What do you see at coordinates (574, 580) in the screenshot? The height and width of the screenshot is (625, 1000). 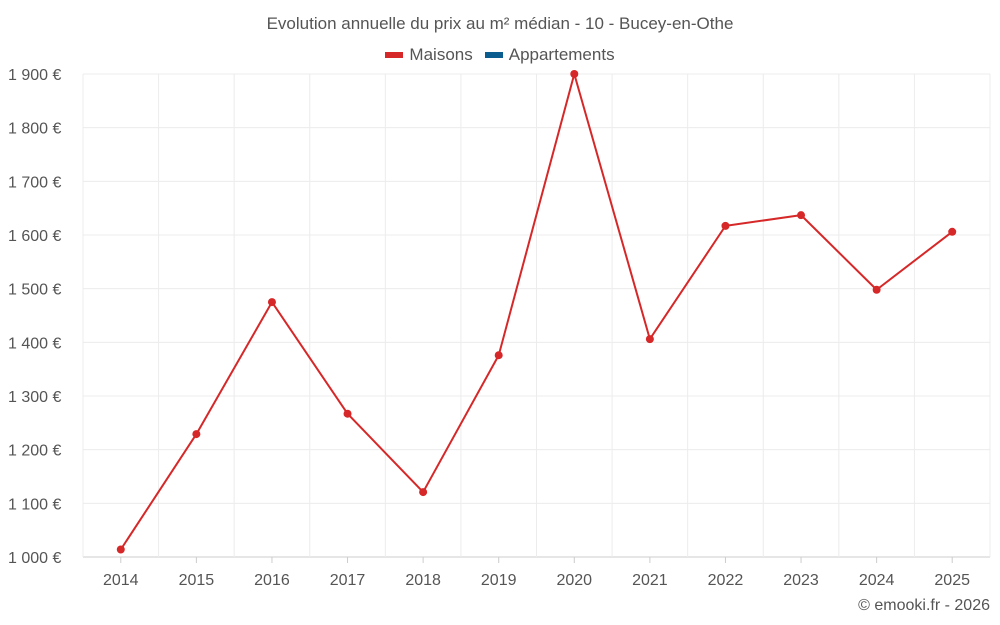 I see `x-tick-label: 2020` at bounding box center [574, 580].